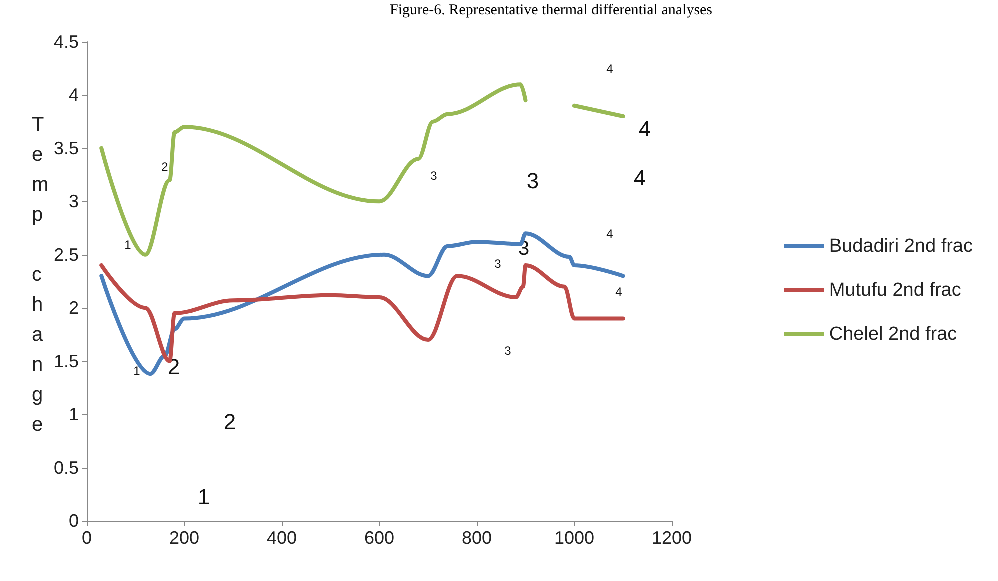  Describe the element at coordinates (901, 246) in the screenshot. I see `legend-label: Budadiri 2nd frac` at that location.